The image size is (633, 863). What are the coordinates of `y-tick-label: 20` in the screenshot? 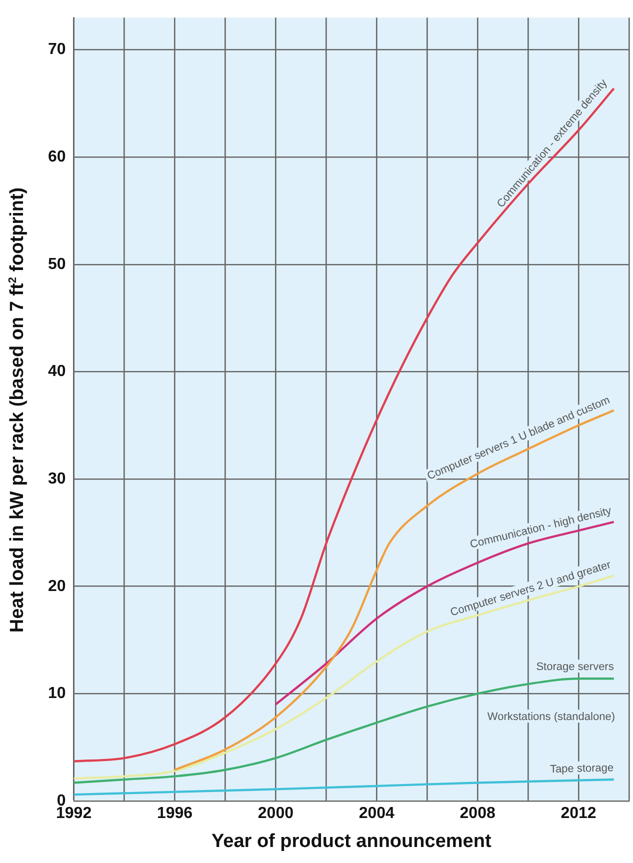 It's located at (57, 586).